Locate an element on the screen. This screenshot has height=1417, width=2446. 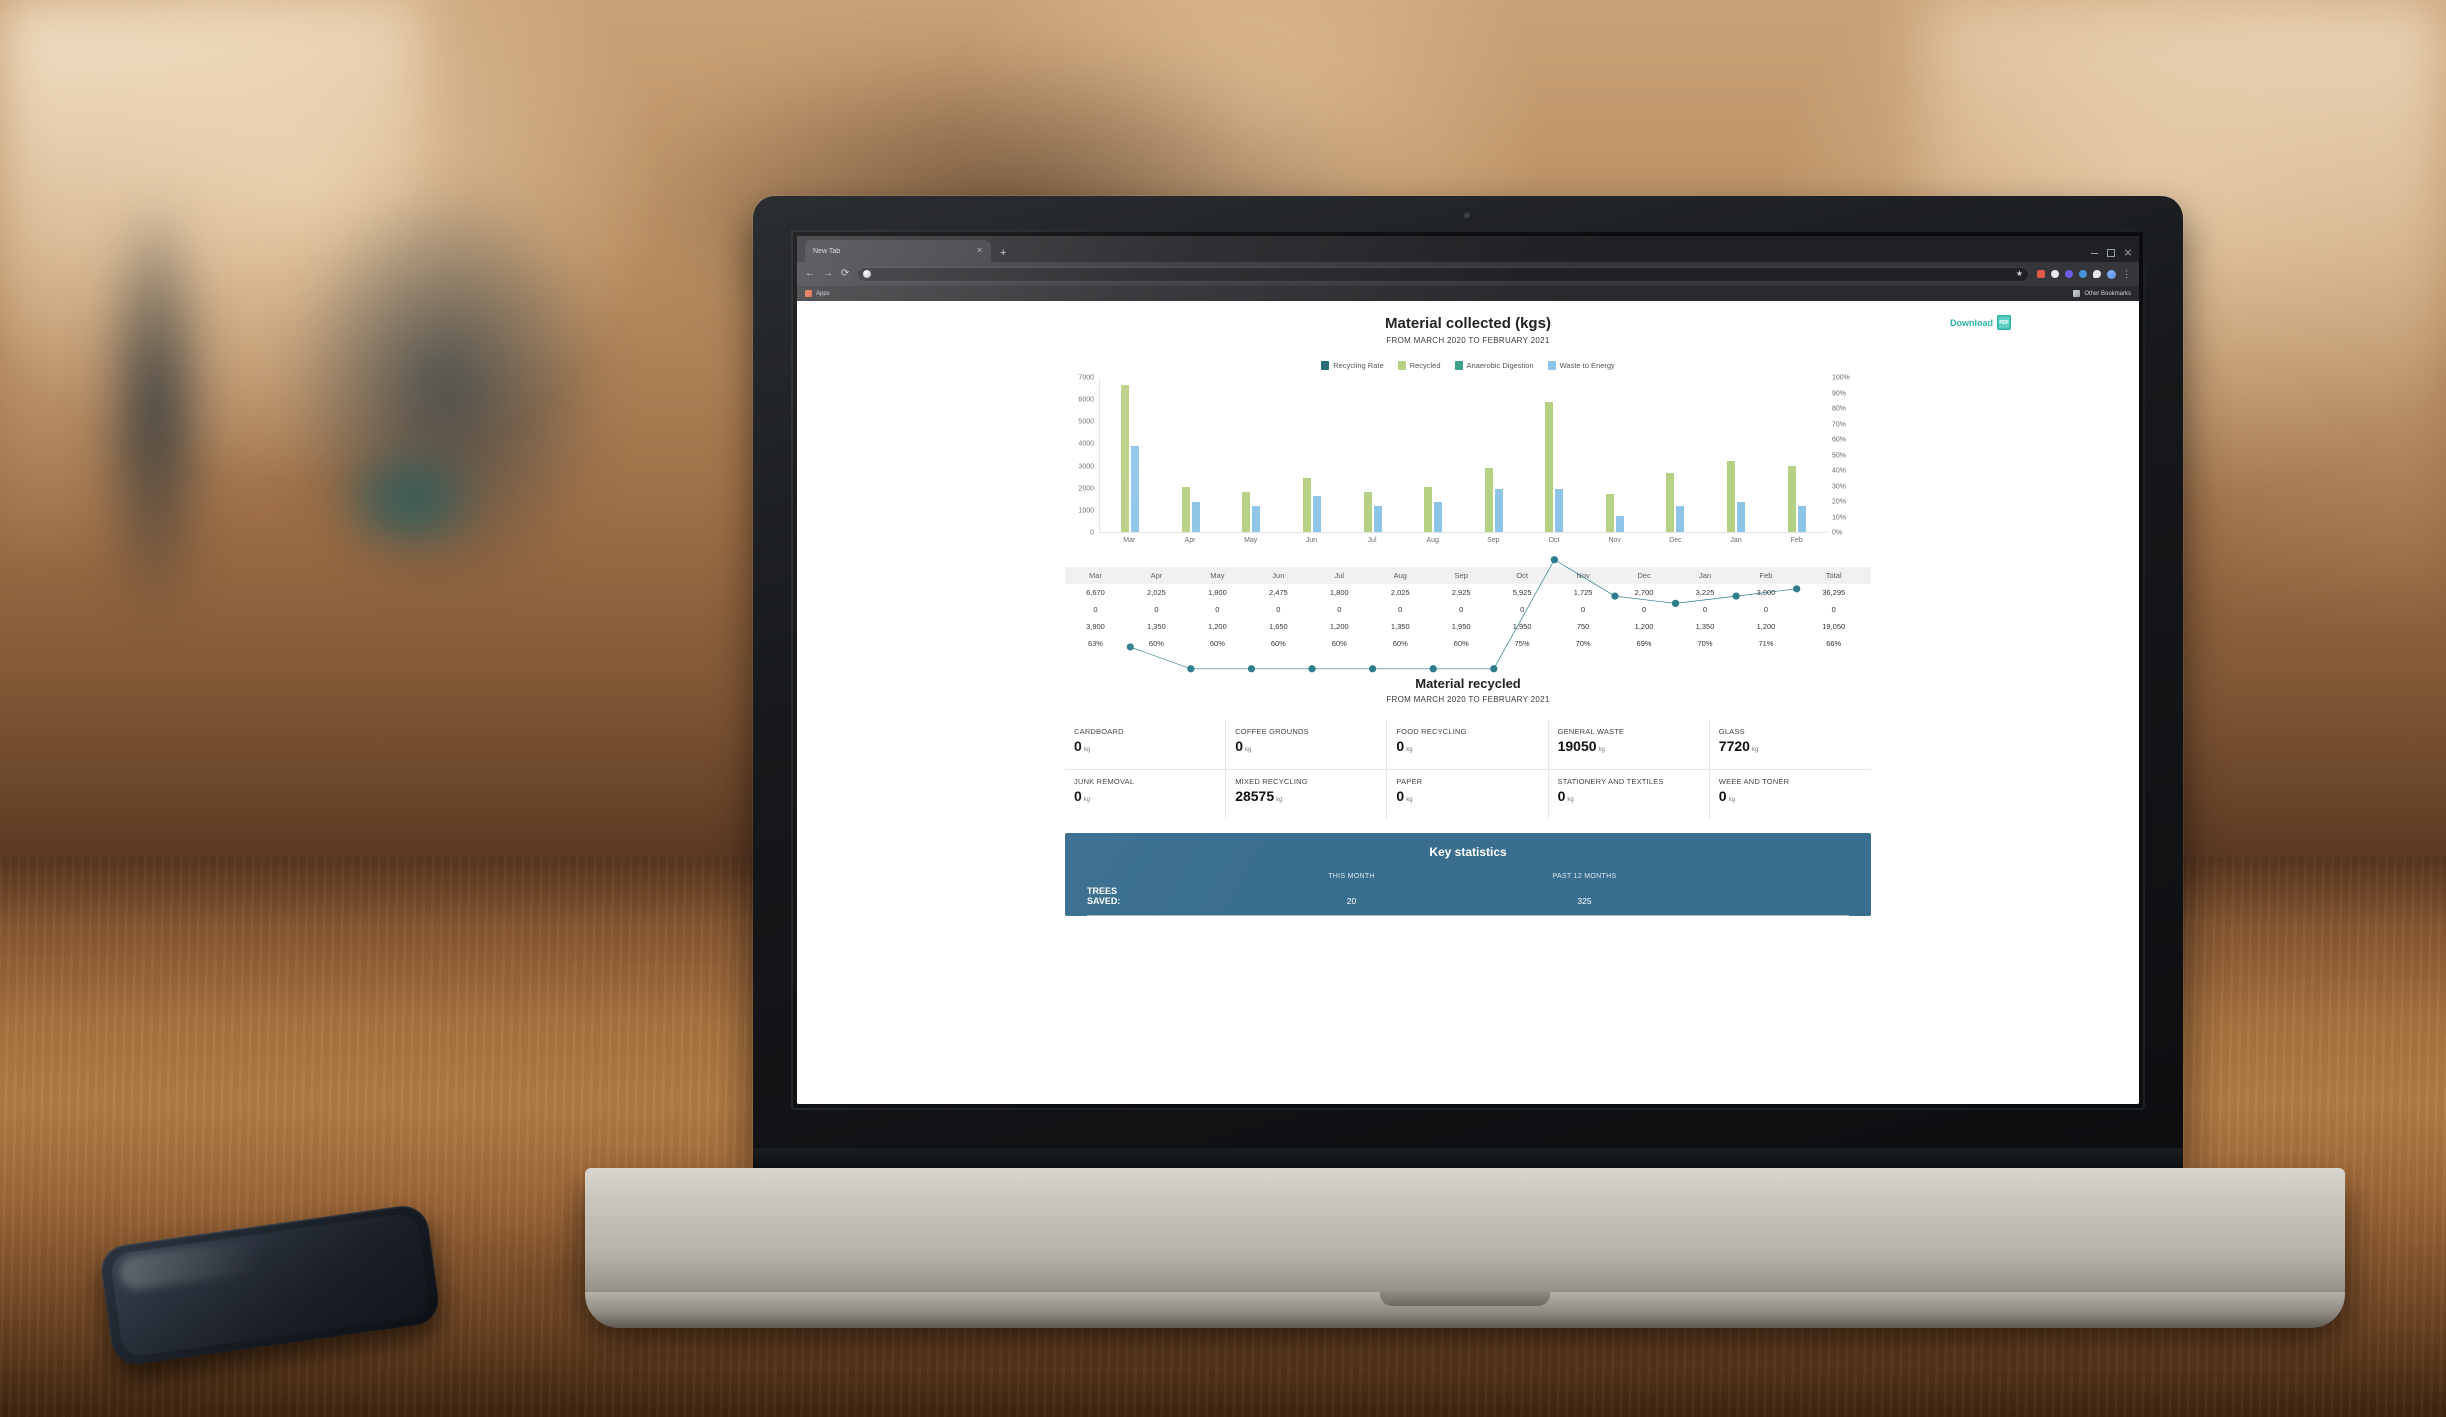
material-card-unit: kg is located at coordinates (1570, 800).